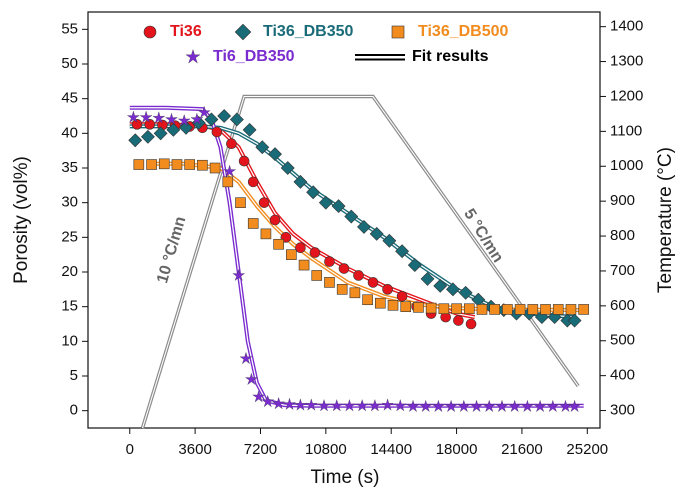  I want to click on legend-label: Ti36_DB500, so click(463, 31).